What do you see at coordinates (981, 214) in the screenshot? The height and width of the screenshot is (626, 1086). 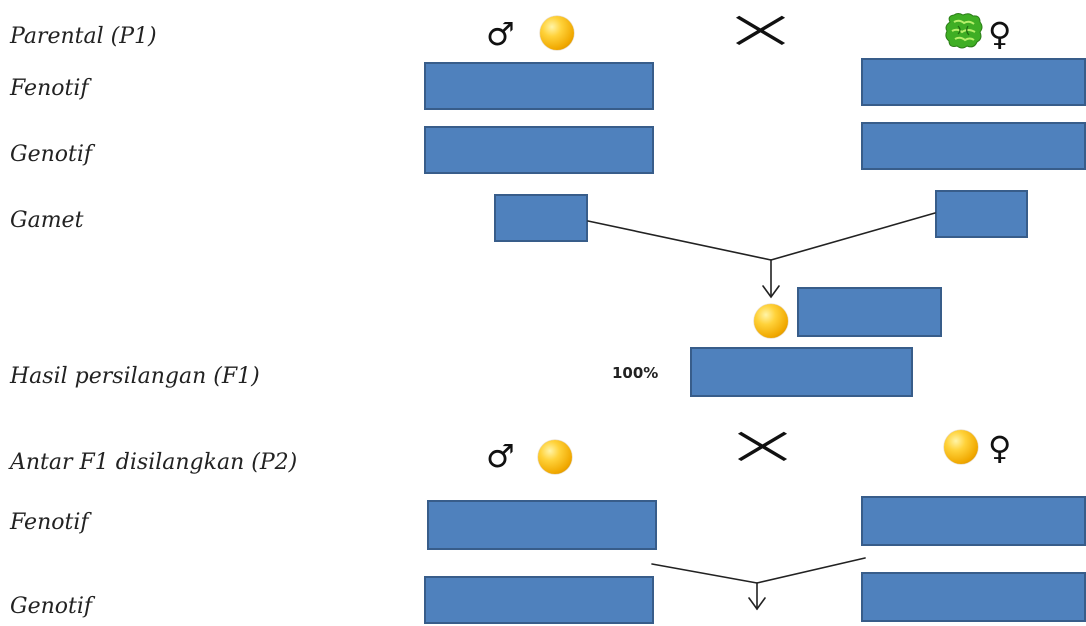 I see `gamet-female-box` at bounding box center [981, 214].